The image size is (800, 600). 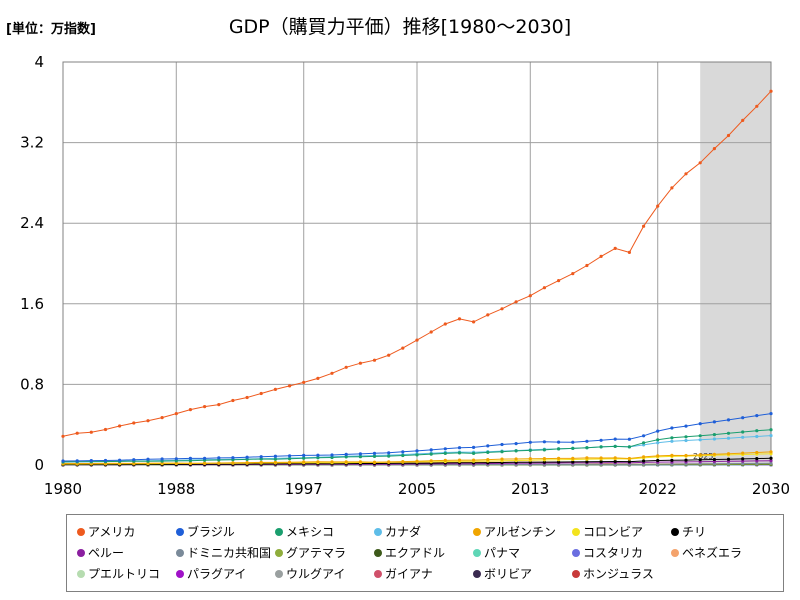 What do you see at coordinates (415, 553) in the screenshot?
I see `legend-label: エクアドル` at bounding box center [415, 553].